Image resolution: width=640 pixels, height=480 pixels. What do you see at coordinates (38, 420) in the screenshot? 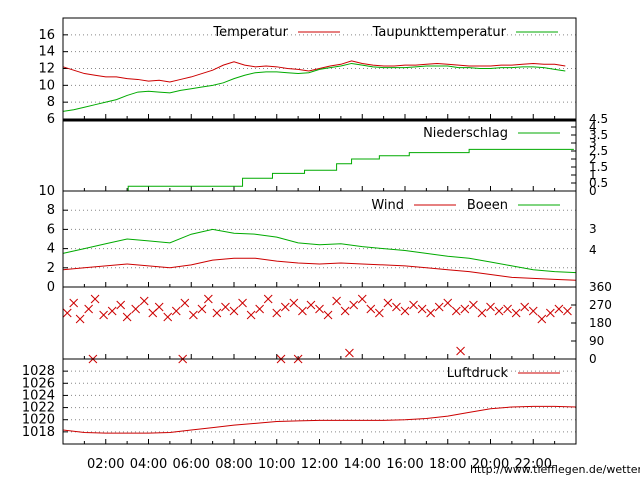
I see `y-tick-label: 1020` at bounding box center [38, 420].